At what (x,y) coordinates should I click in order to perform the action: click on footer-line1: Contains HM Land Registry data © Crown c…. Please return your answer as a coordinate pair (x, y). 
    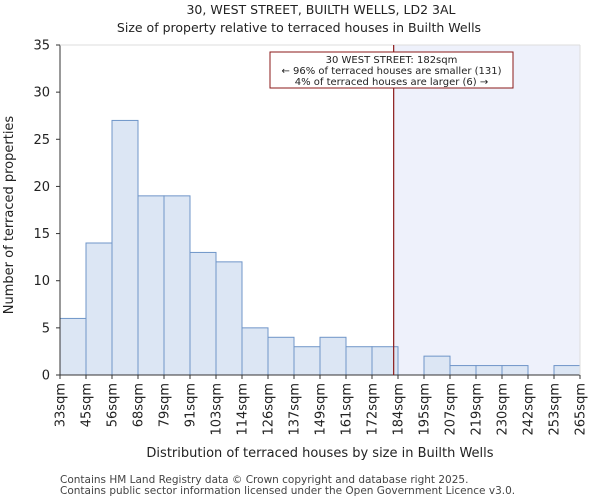
    Looking at the image, I should click on (264, 480).